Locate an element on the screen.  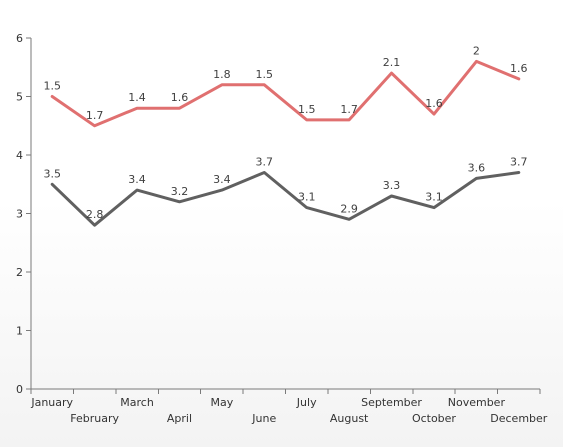
x-tick-label: May is located at coordinates (222, 402).